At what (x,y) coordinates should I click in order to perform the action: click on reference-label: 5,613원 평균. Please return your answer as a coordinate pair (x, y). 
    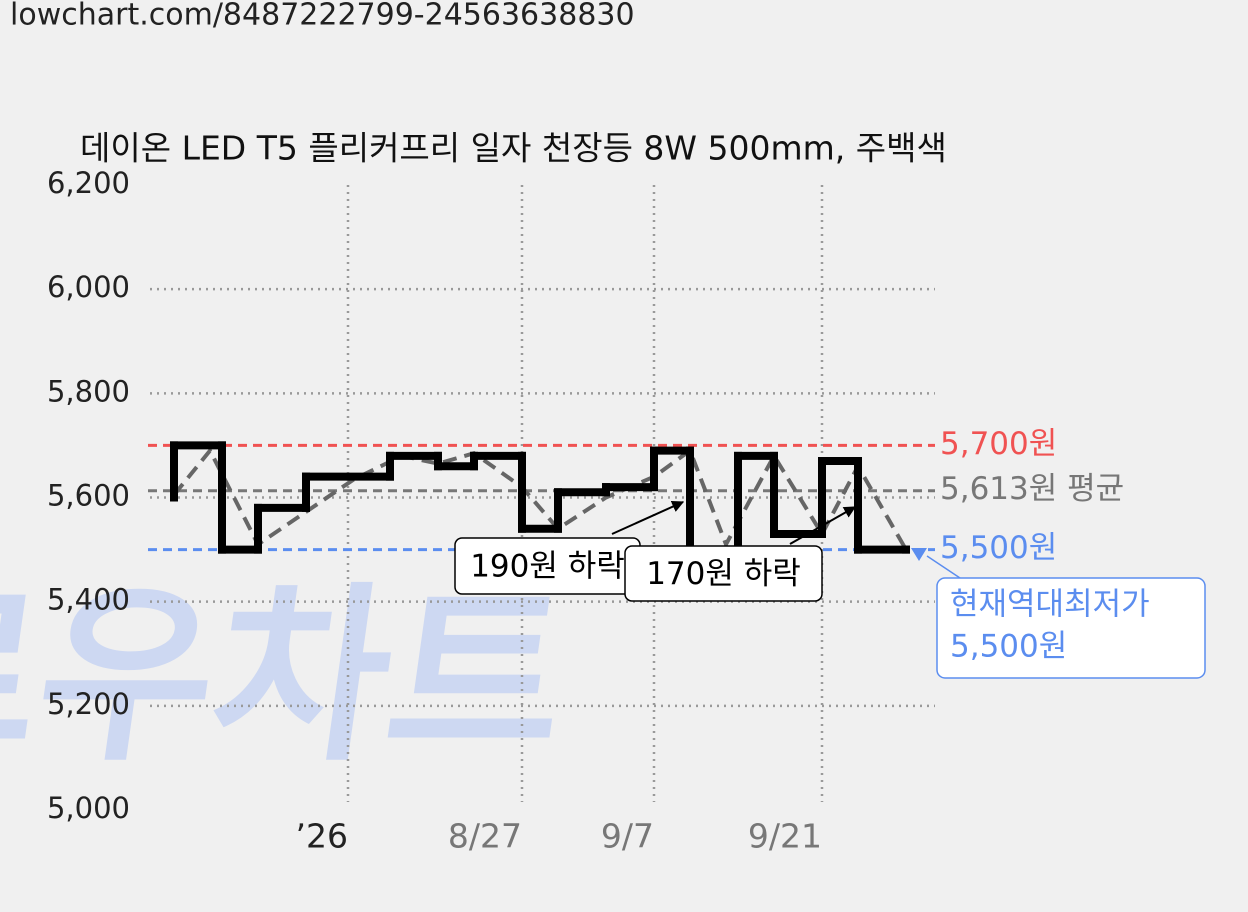
    Looking at the image, I should click on (1032, 489).